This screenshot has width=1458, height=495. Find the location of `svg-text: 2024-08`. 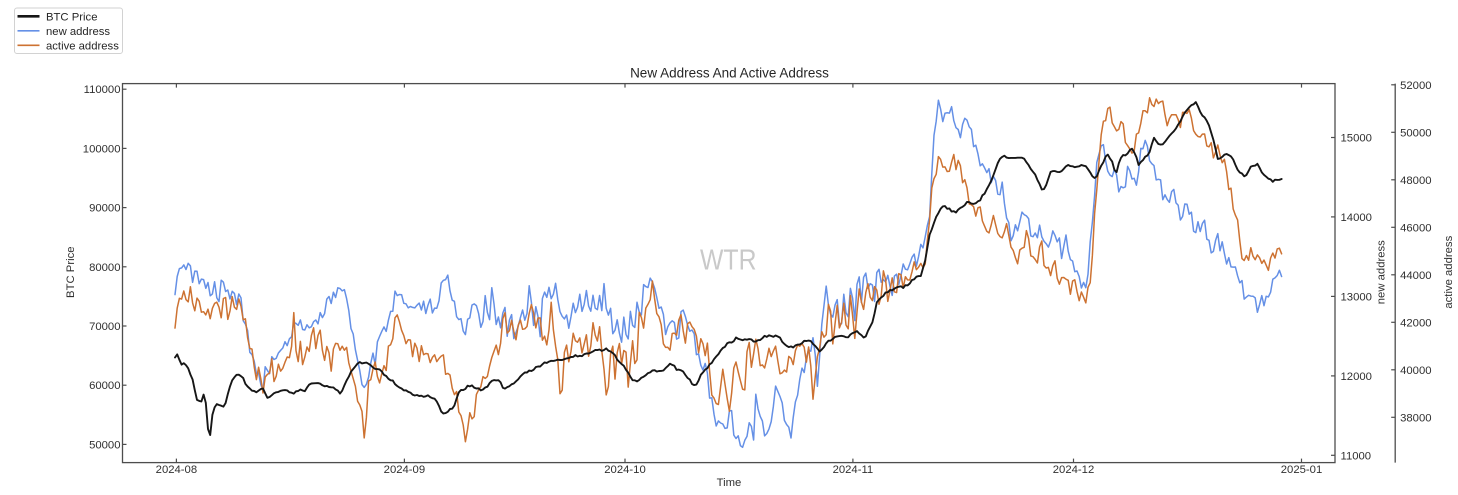

svg-text: 2024-08 is located at coordinates (176, 470).